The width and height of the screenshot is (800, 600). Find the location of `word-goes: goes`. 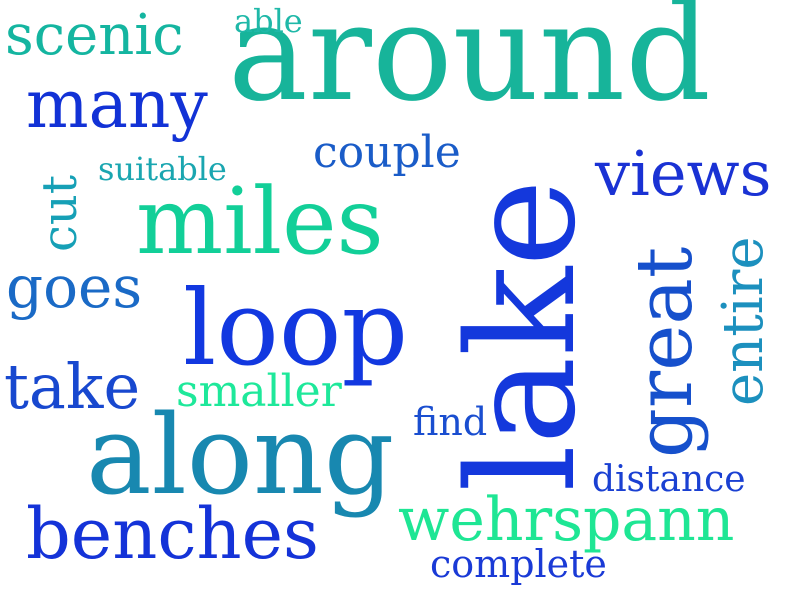

word-goes: goes is located at coordinates (74, 287).